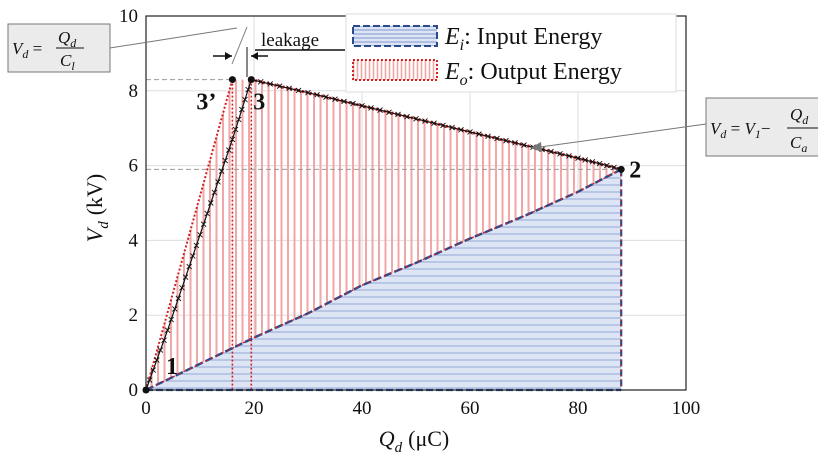 This screenshot has width=818, height=459. What do you see at coordinates (523, 39) in the screenshot?
I see `legend-entry-input: Ei: Input Energy` at bounding box center [523, 39].